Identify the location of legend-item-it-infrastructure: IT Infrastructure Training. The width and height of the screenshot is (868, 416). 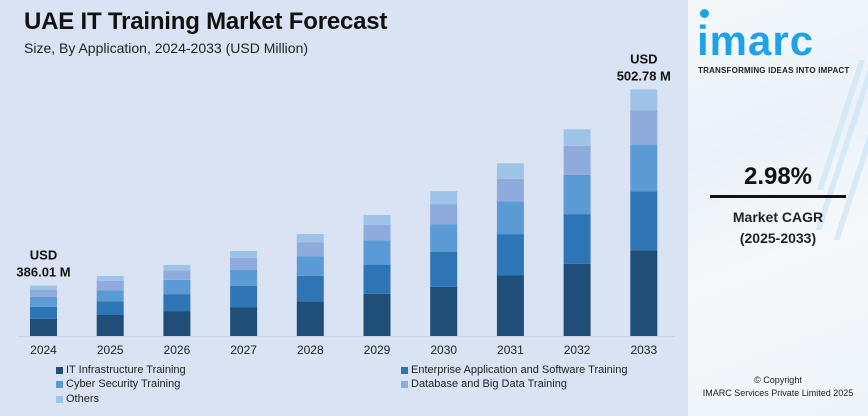
(121, 370).